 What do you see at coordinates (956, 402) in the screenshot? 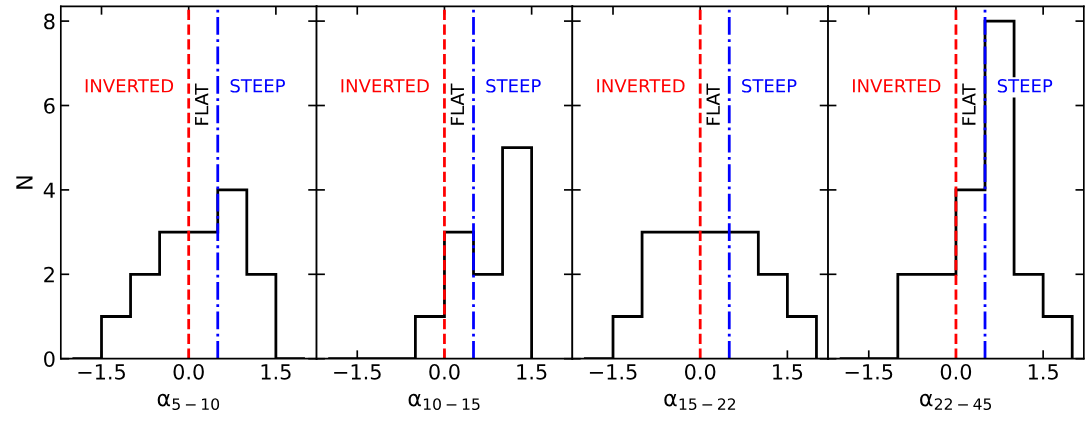
I see `x-axis-title: α$_{22−45}$` at bounding box center [956, 402].